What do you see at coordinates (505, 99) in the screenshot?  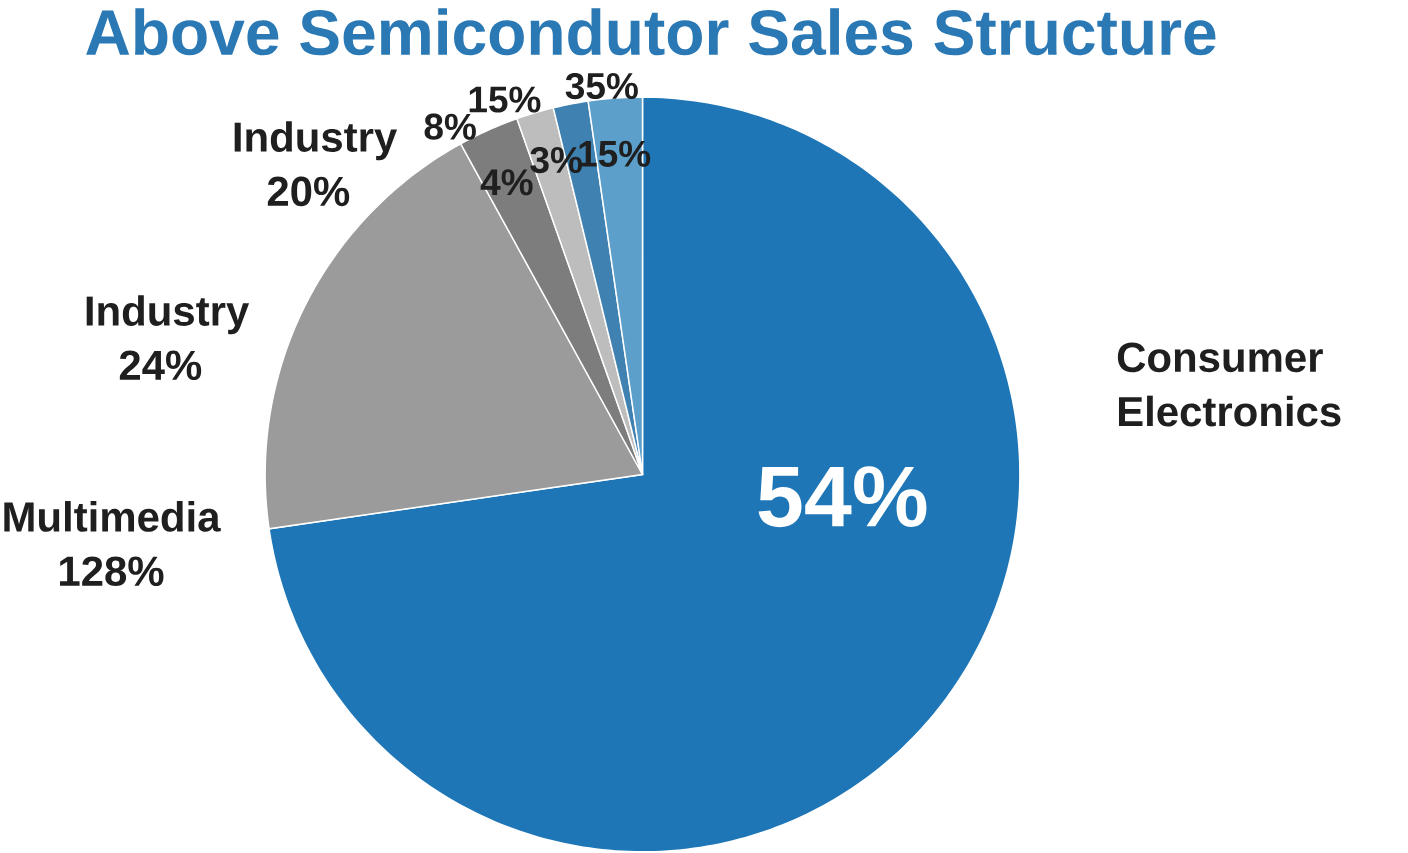 I see `text: 15%` at bounding box center [505, 99].